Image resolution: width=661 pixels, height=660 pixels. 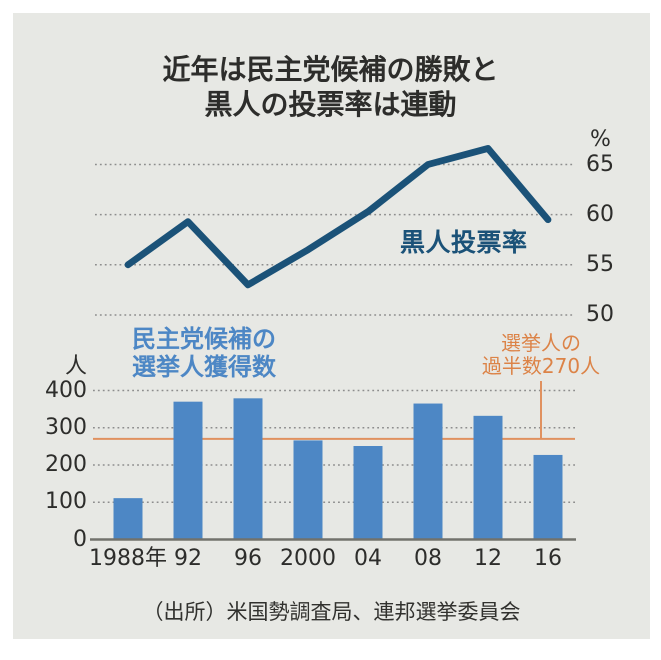 I want to click on threshold-label: 選挙人の 過半数270人, so click(x=541, y=355).